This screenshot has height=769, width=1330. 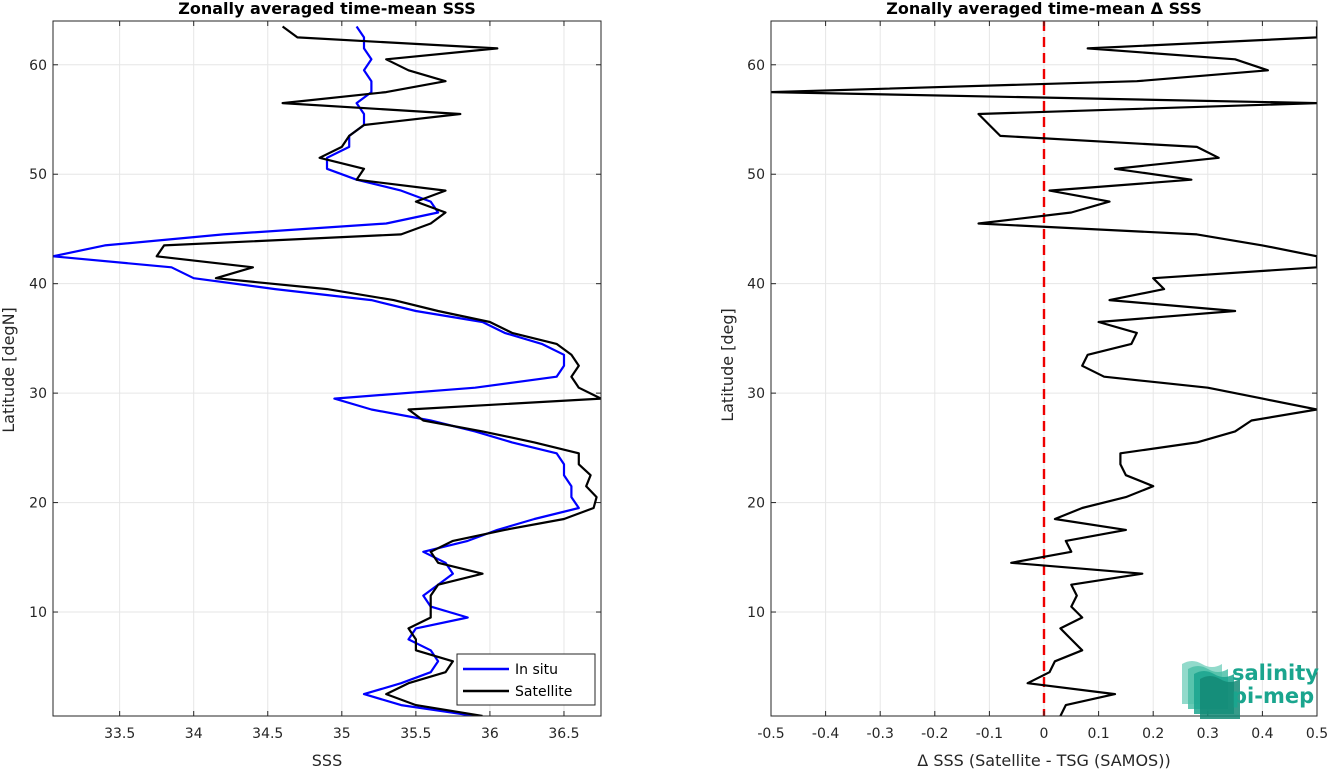 I want to click on legend-satellite-label: Satellite, so click(x=543, y=692).